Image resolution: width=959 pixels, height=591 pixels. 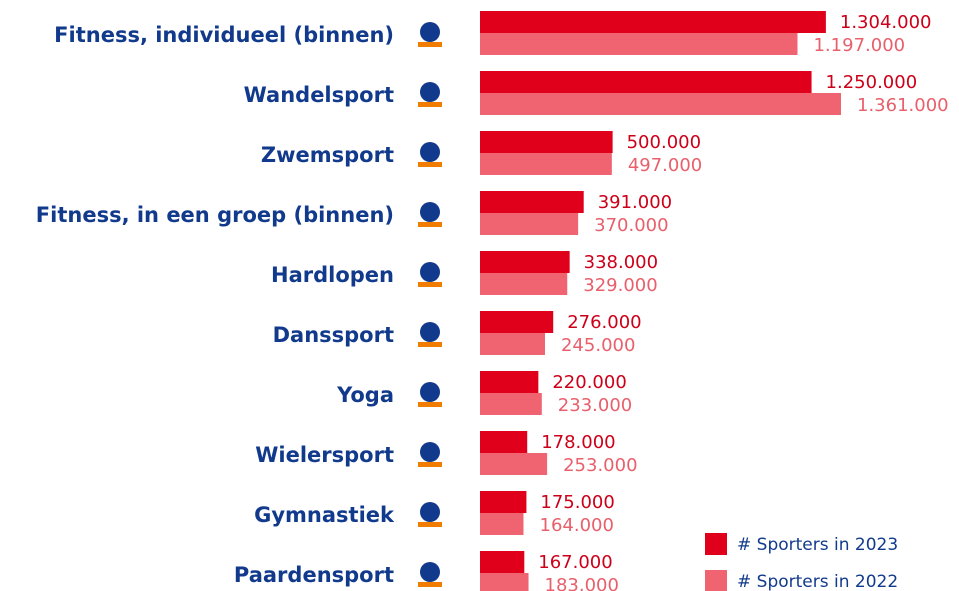 What do you see at coordinates (600, 465) in the screenshot?
I see `value-label: 253.000` at bounding box center [600, 465].